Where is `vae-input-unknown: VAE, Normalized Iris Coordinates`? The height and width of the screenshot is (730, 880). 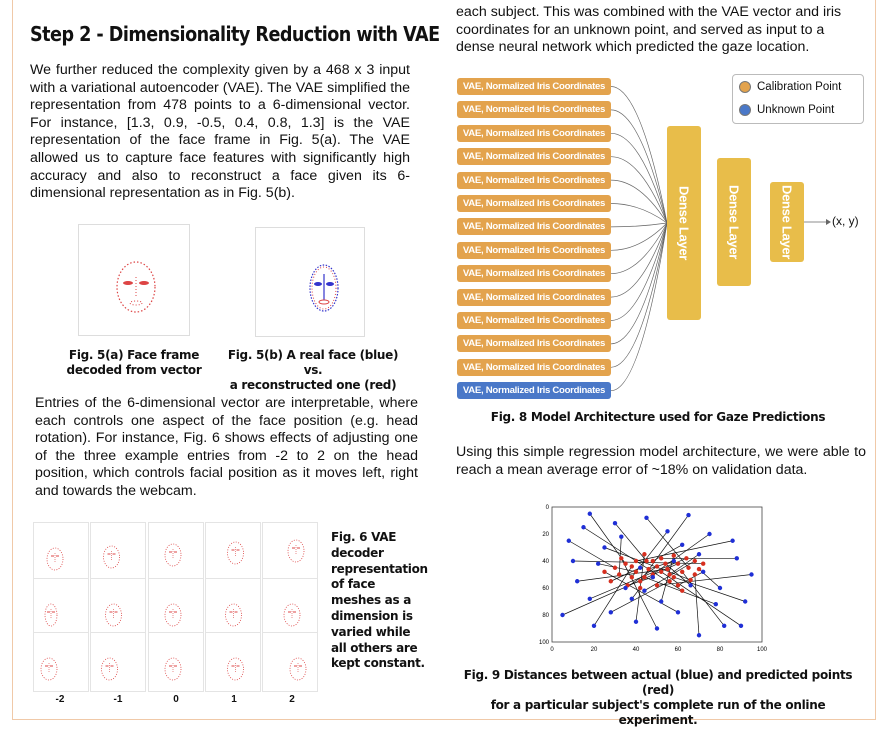 vae-input-unknown: VAE, Normalized Iris Coordinates is located at coordinates (534, 391).